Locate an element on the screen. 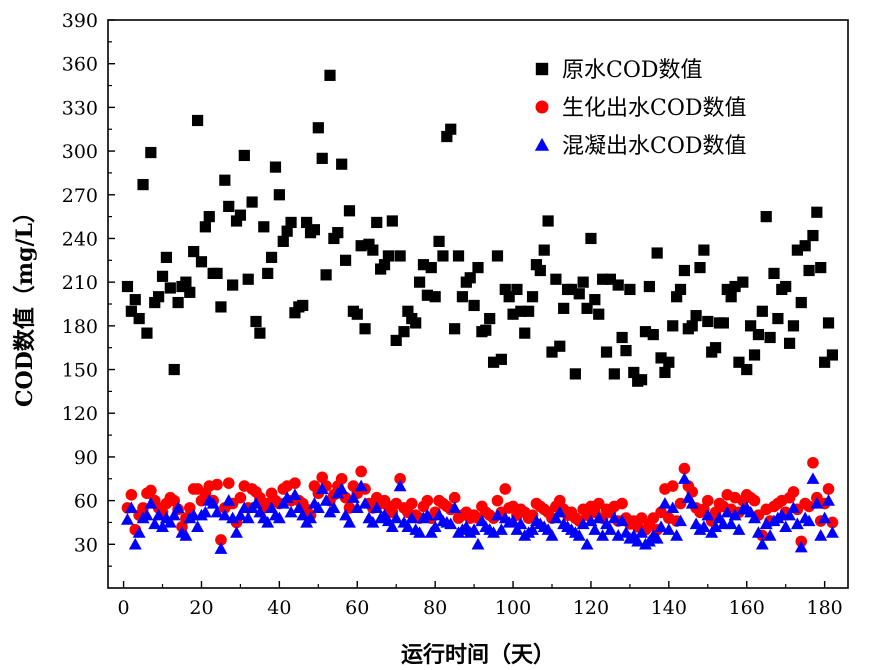 Image resolution: width=881 pixels, height=670 pixels. x-tick-label: 80 is located at coordinates (435, 608).